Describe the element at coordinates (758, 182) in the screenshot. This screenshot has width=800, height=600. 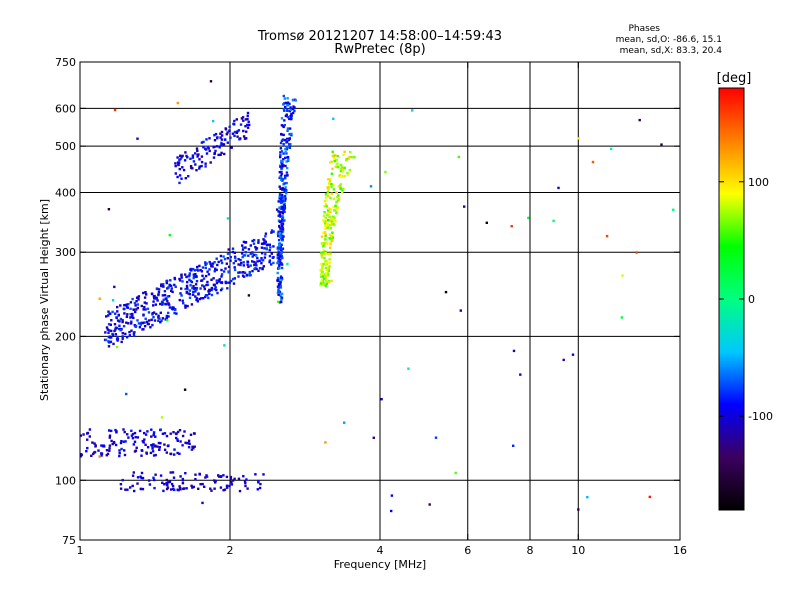
I see `colorbar-tick-label: 100` at that location.